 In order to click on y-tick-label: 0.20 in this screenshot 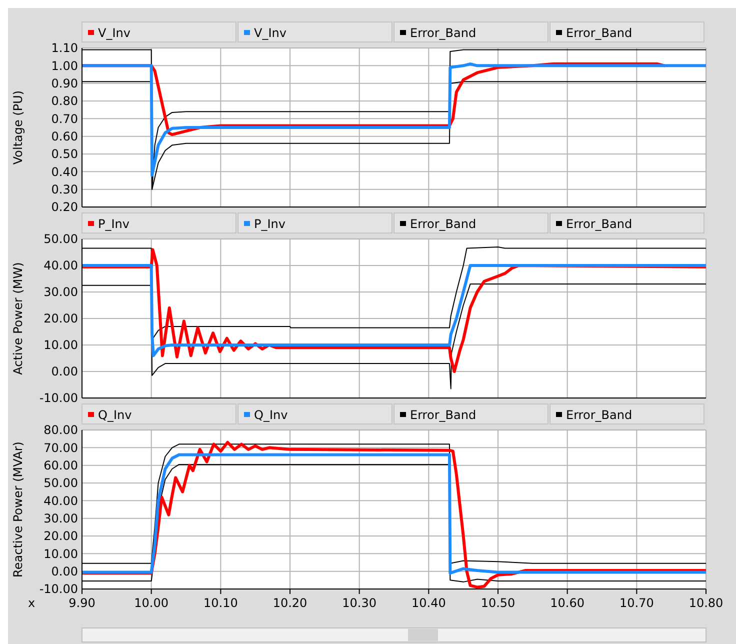, I will do `click(64, 207)`.